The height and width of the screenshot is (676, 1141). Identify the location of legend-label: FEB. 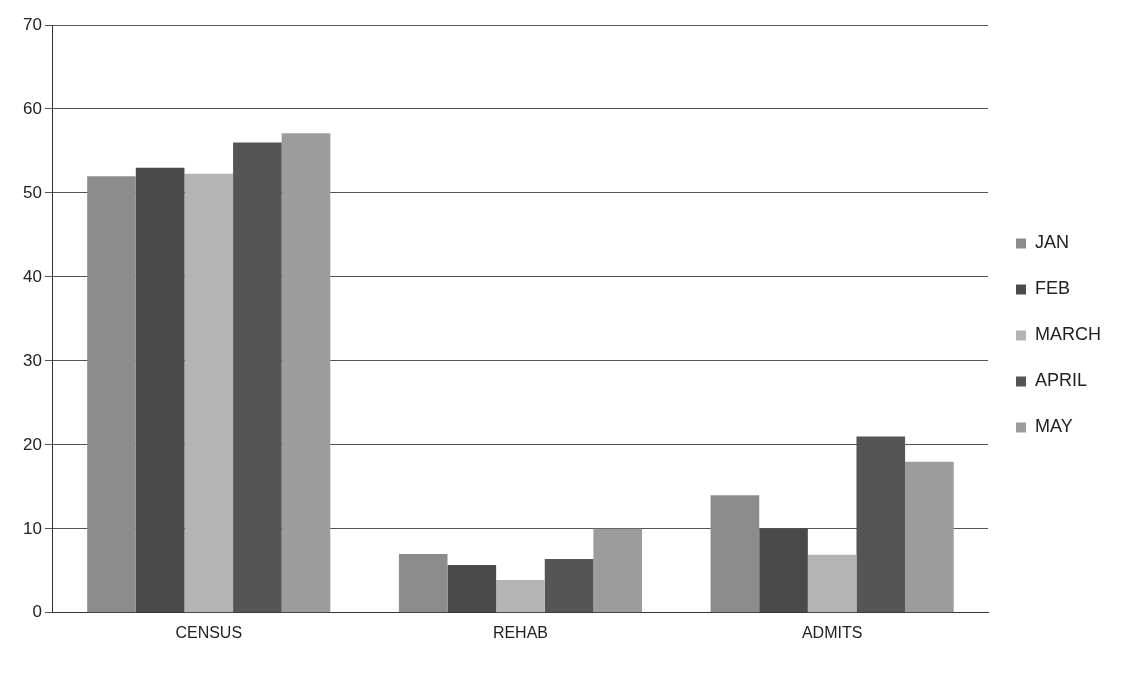
(1053, 288).